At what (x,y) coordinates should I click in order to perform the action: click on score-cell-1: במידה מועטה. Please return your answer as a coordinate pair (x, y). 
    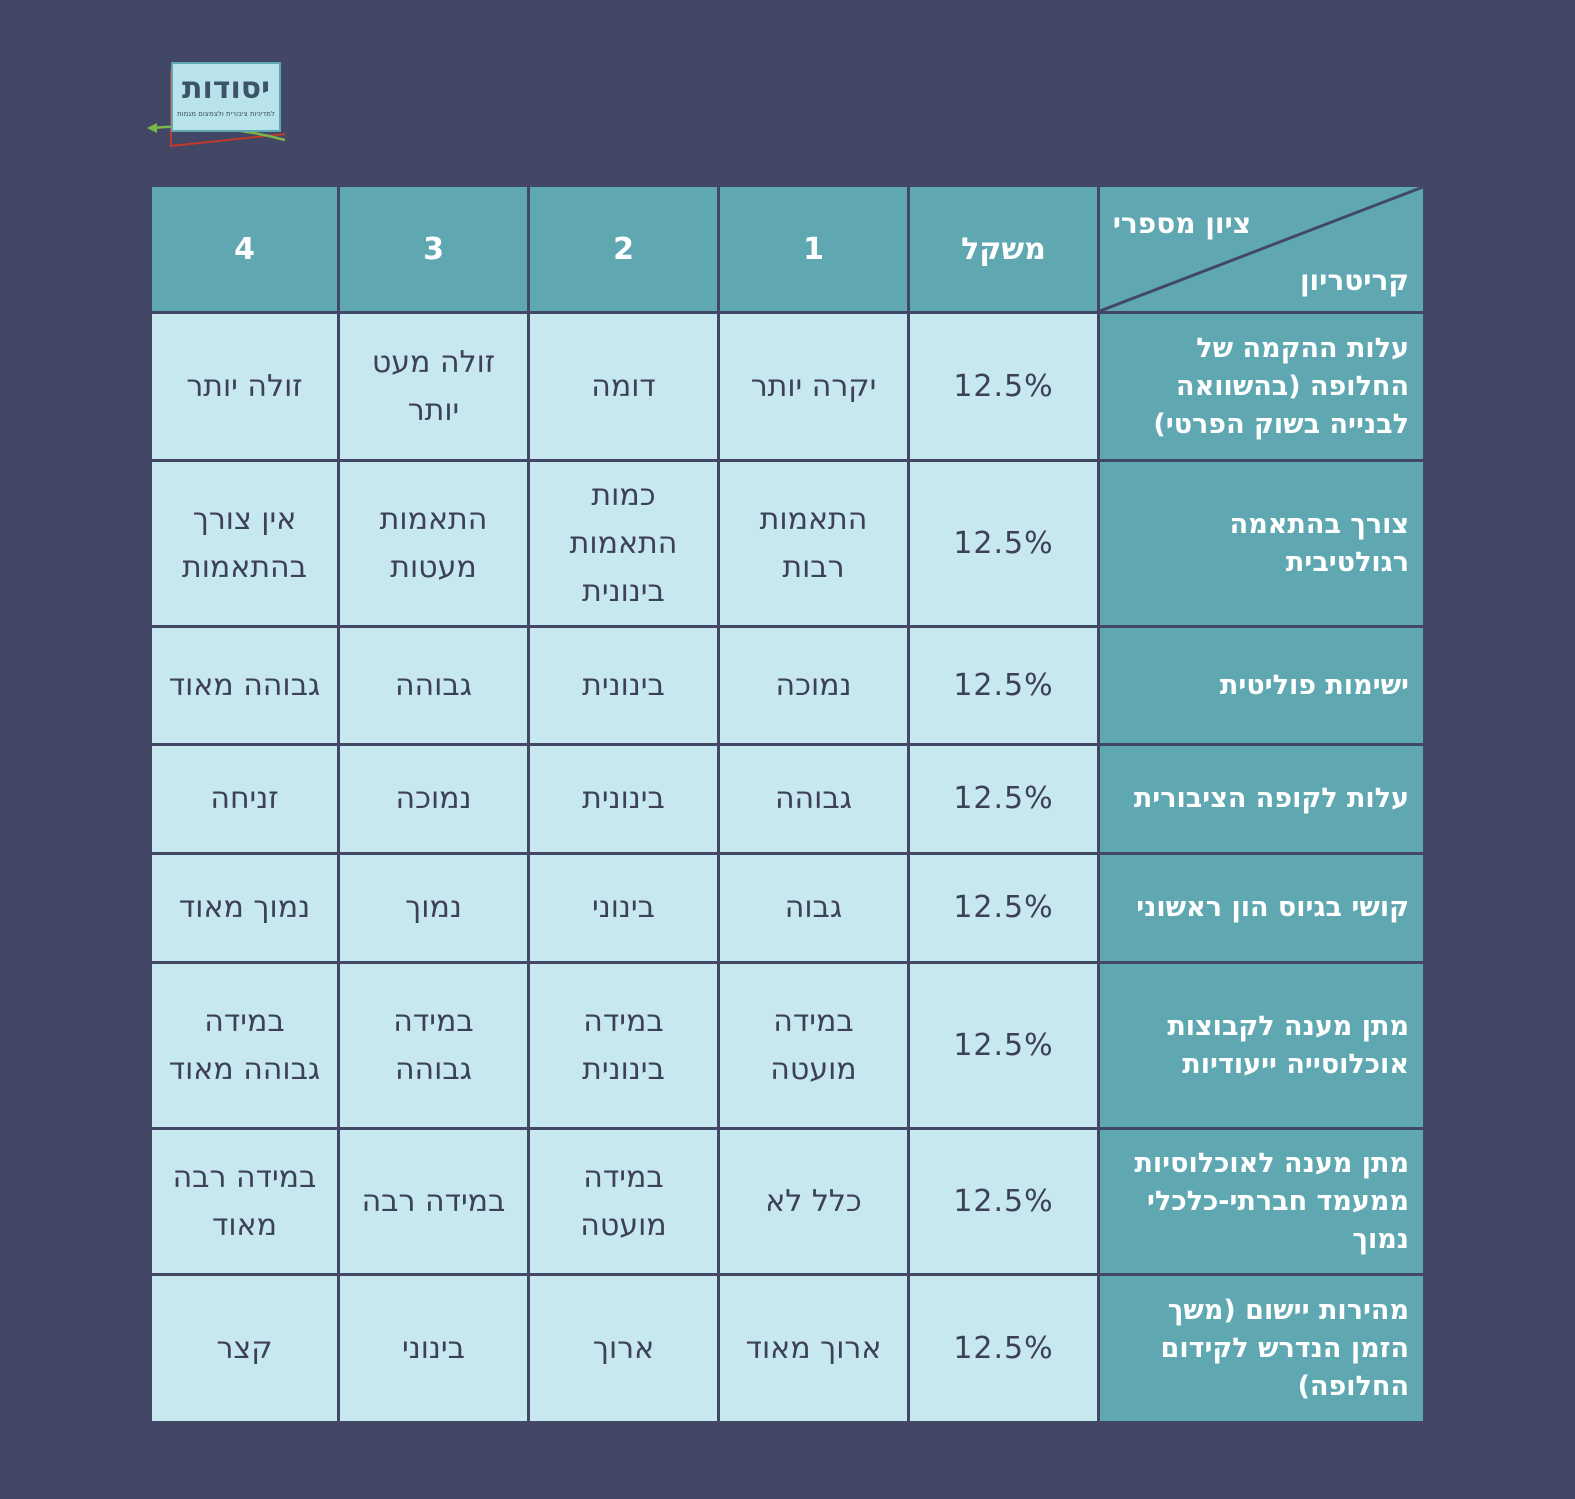
    Looking at the image, I should click on (813, 1045).